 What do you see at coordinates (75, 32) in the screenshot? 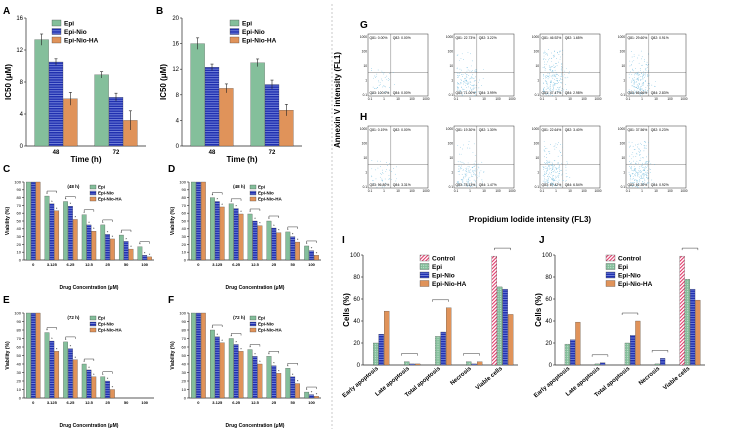
I see `legend-label-a: Epi-Nio` at bounding box center [75, 32].